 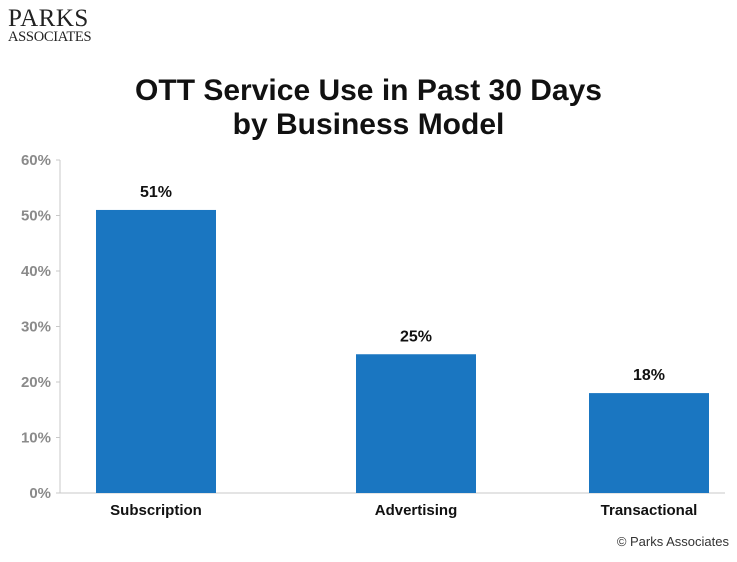 I want to click on y-tick-label: 0%, so click(x=40, y=493).